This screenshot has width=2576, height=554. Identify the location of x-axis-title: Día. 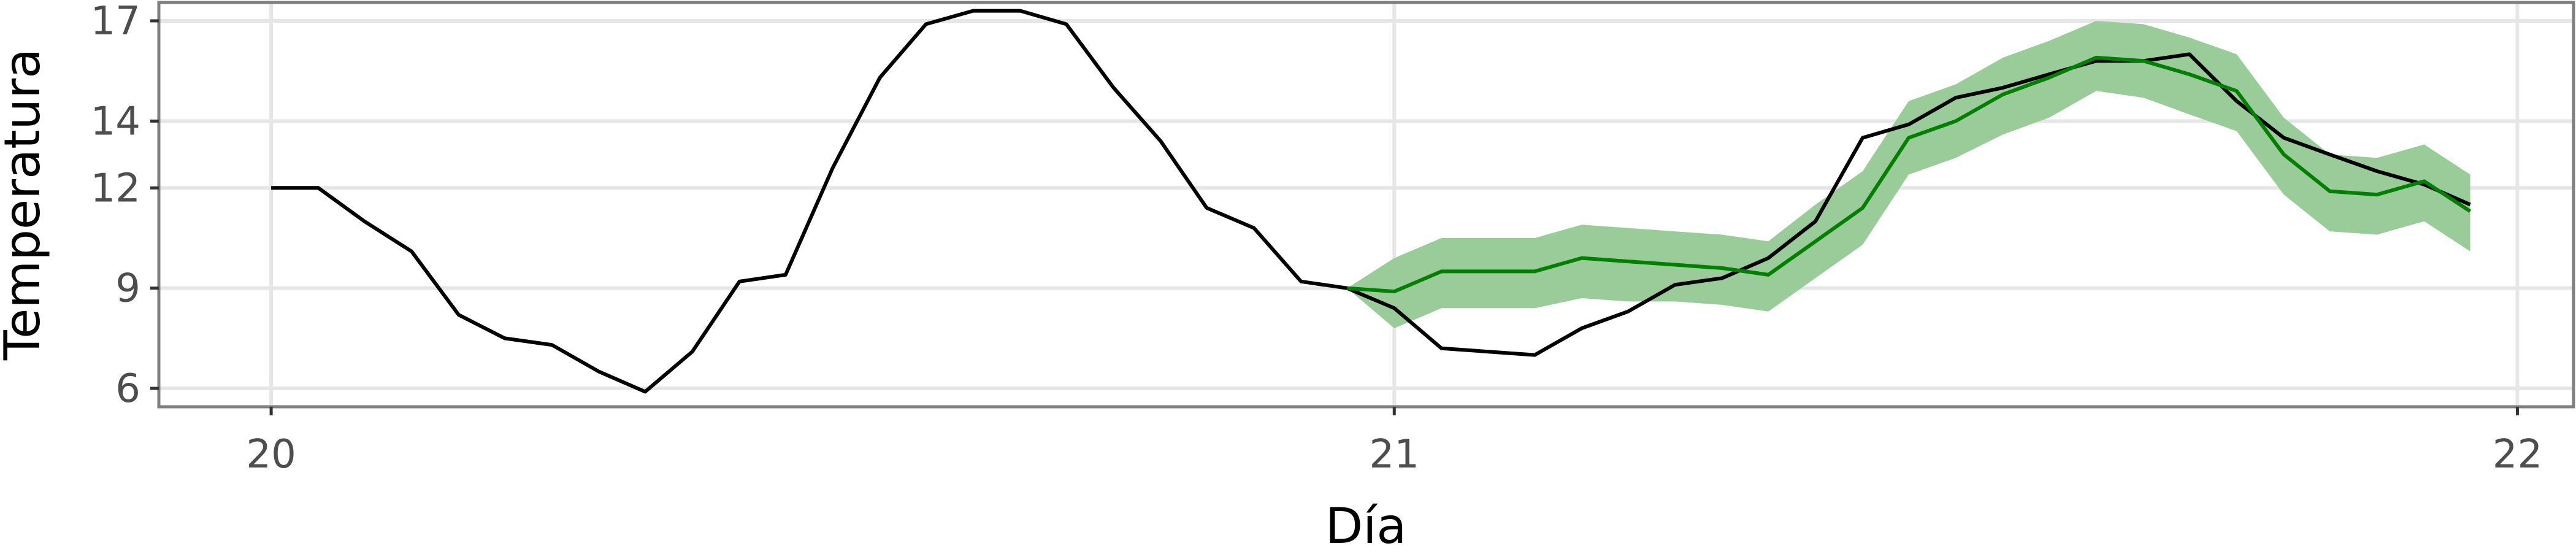
(1366, 526).